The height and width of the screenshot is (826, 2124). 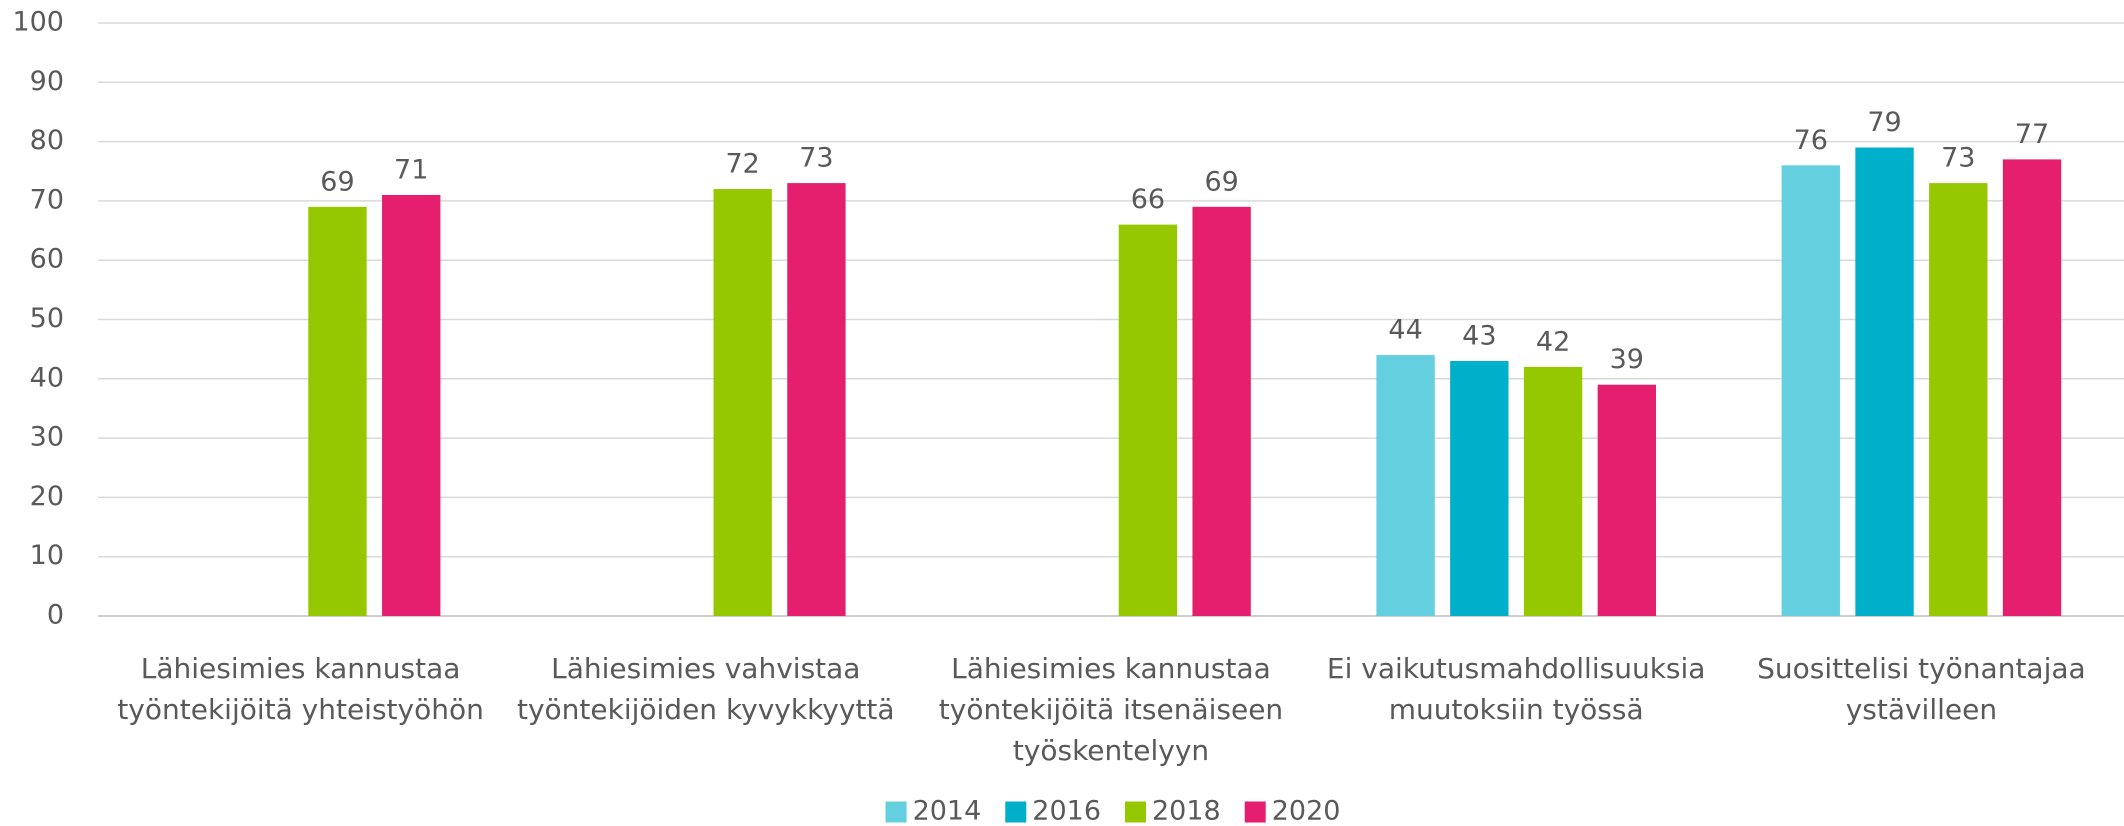 I want to click on y-tick-label: 80, so click(x=47, y=140).